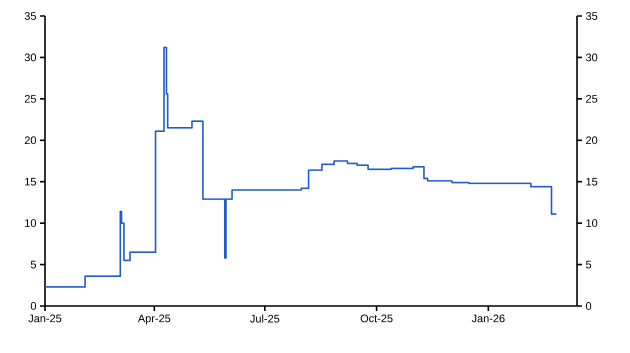 This screenshot has height=353, width=630. Describe the element at coordinates (592, 182) in the screenshot. I see `y2-tick-label: 15` at that location.